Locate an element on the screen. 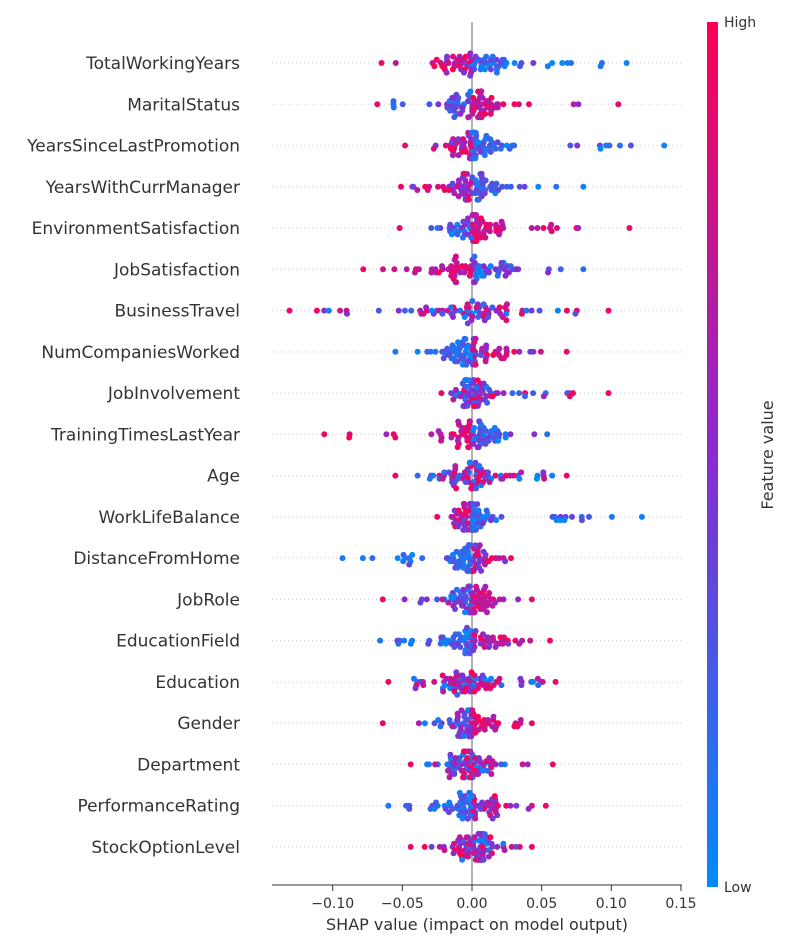 The image size is (800, 950). feature-label: JobRole is located at coordinates (208, 600).